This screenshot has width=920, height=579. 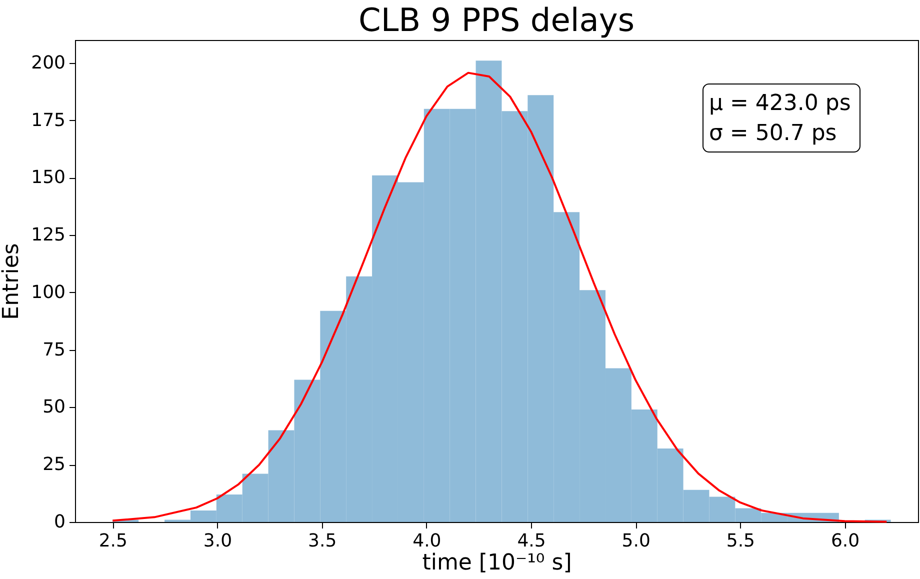 I want to click on y-tick-label: 75, so click(x=54, y=349).